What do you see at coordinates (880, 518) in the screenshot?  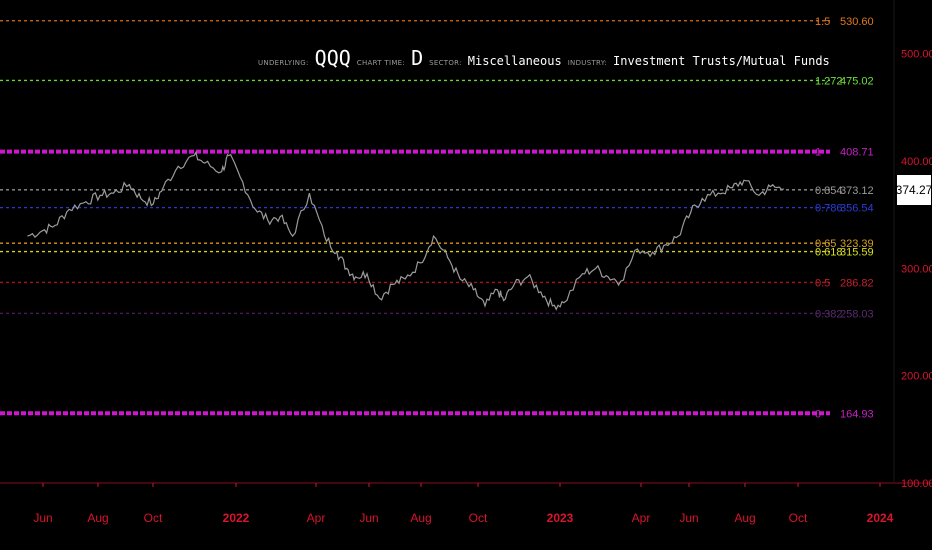 I see `x-tick-label: 2024` at bounding box center [880, 518].